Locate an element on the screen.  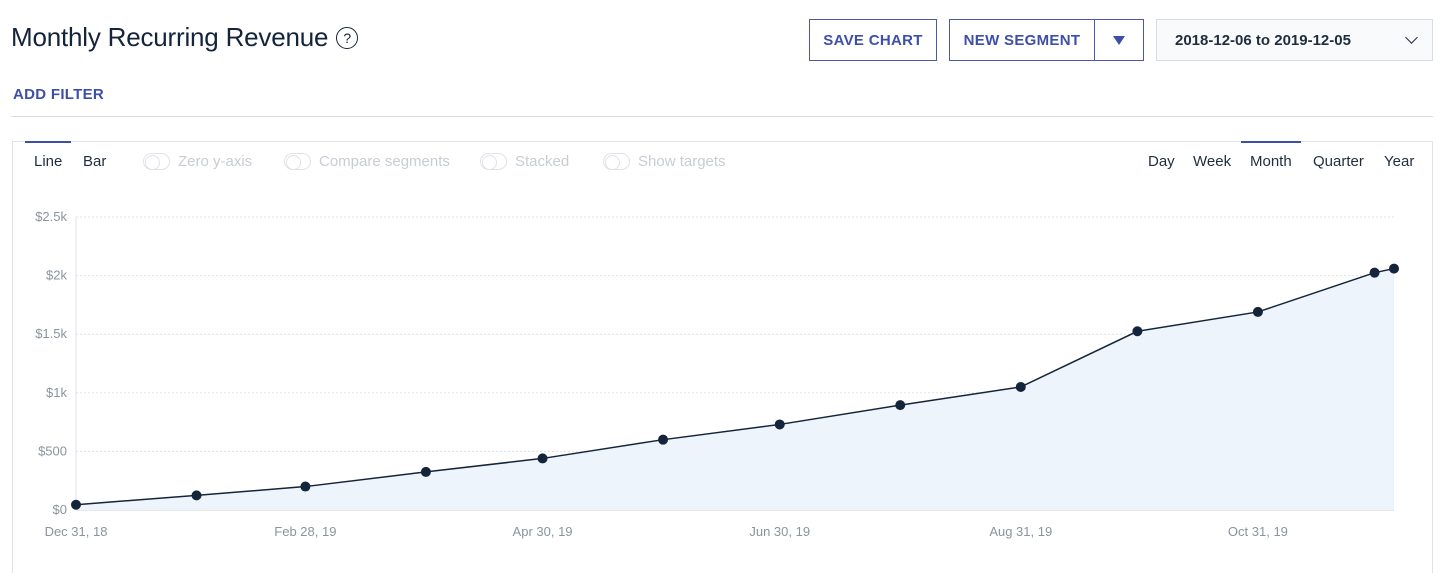
y-tick-label: $1k is located at coordinates (56, 392).